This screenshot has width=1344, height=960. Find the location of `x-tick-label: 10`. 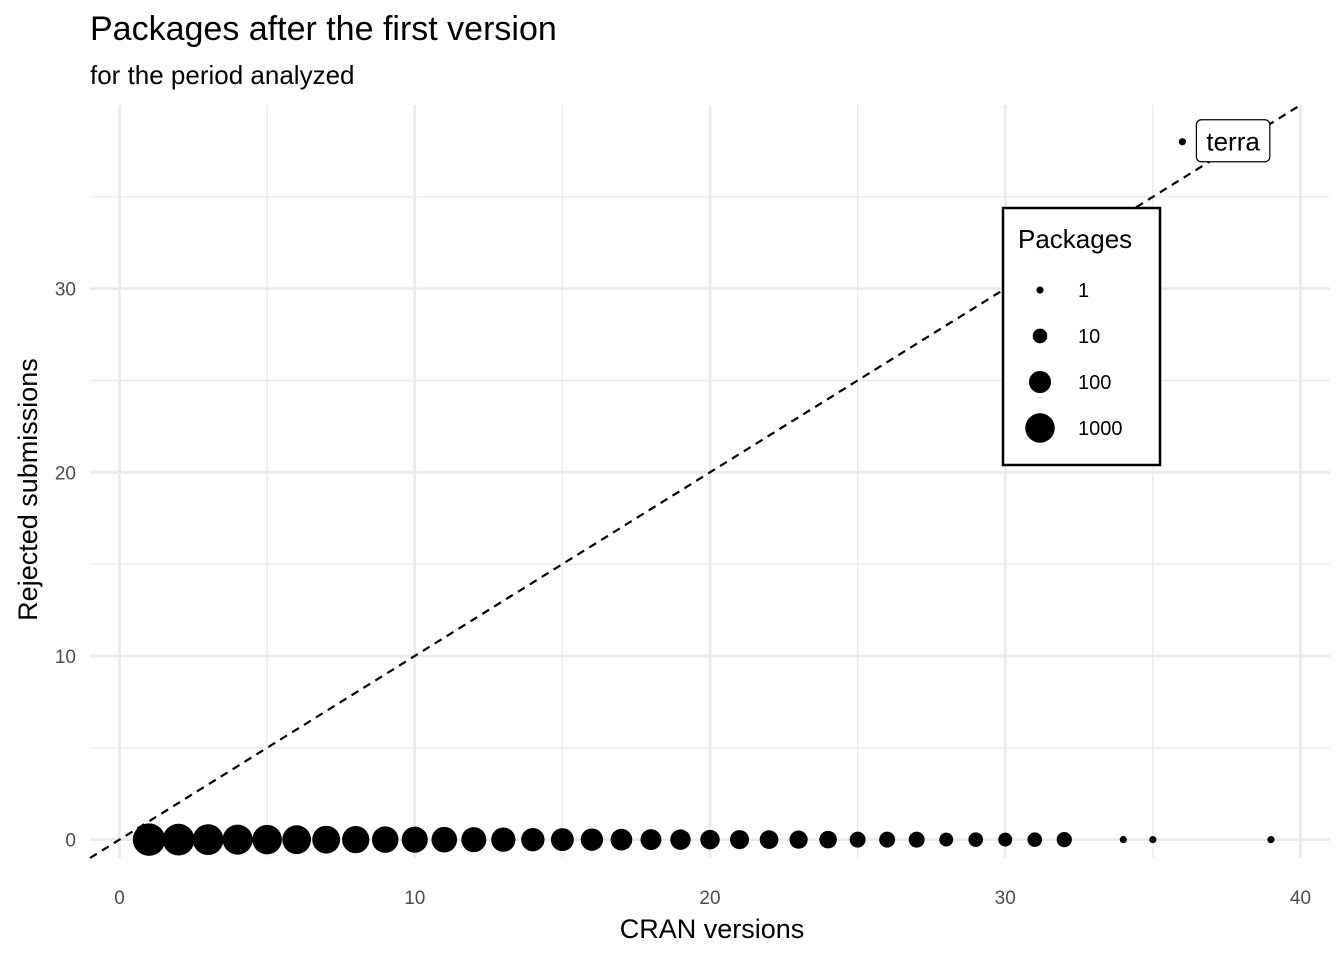

x-tick-label: 10 is located at coordinates (414, 898).